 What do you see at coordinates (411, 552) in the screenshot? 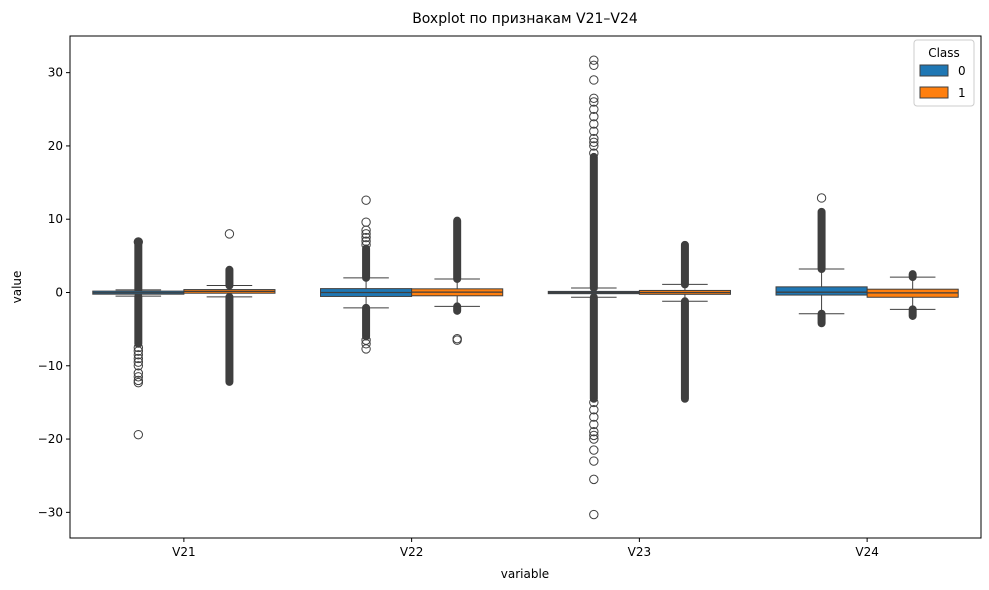
I see `x-tick-label: V22` at bounding box center [411, 552].